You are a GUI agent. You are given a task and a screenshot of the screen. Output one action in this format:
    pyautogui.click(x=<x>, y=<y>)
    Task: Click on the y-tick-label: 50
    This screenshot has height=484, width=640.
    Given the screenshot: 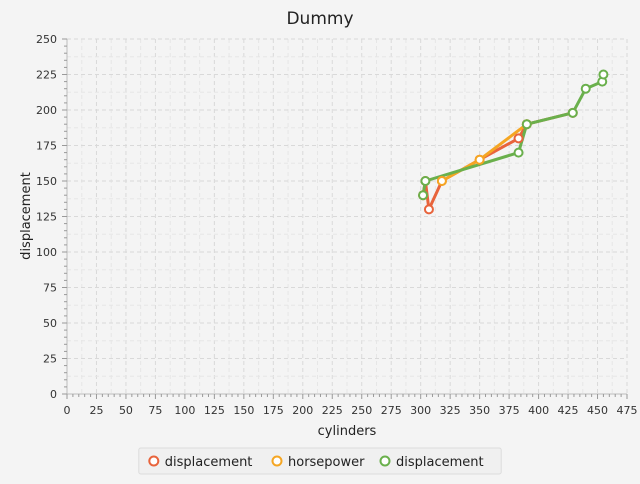 What is the action you would take?
    pyautogui.click(x=50, y=323)
    